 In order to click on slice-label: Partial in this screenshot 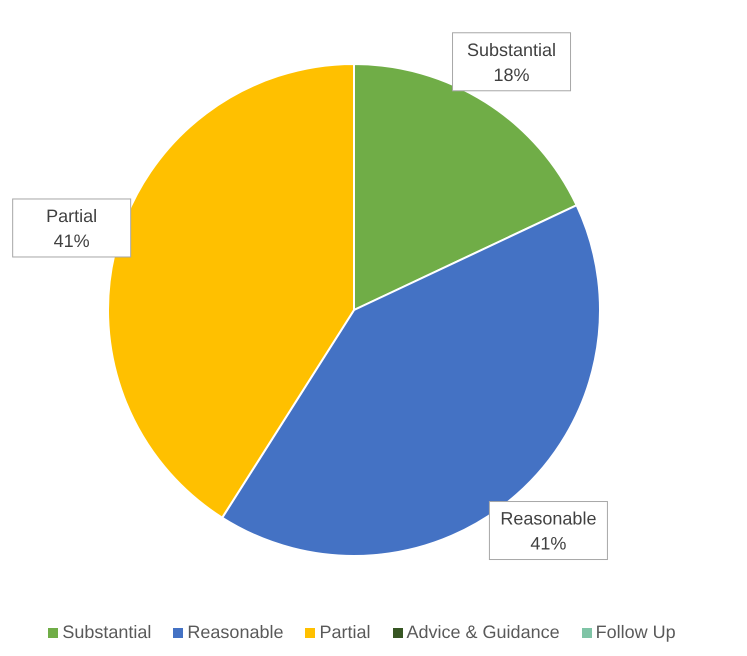, I will do `click(72, 216)`.